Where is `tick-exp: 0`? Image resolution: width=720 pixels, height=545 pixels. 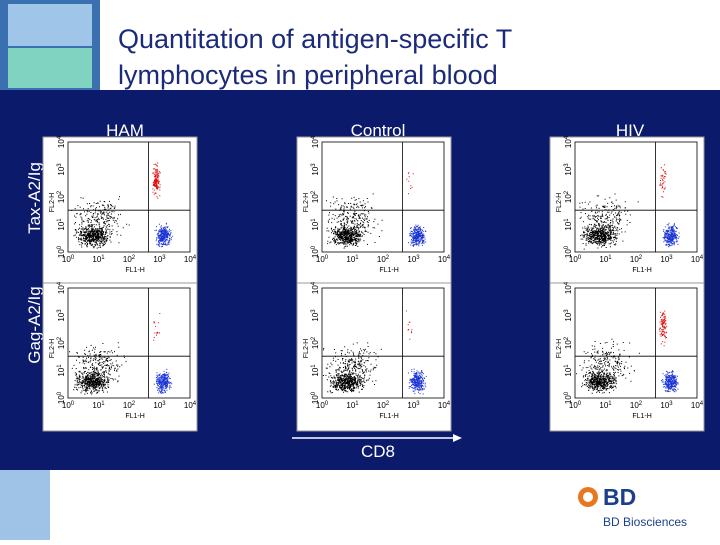 tick-exp: 0 is located at coordinates (60, 393).